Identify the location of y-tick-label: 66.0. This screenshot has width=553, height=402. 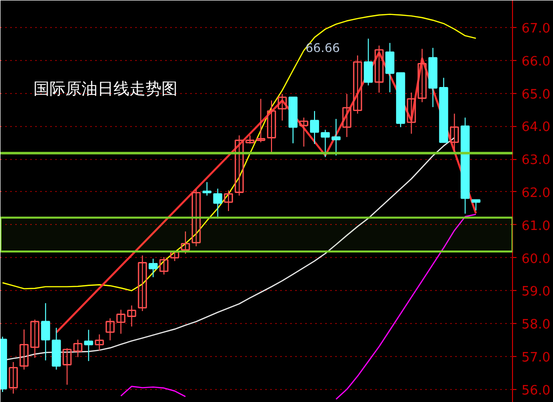
(536, 62).